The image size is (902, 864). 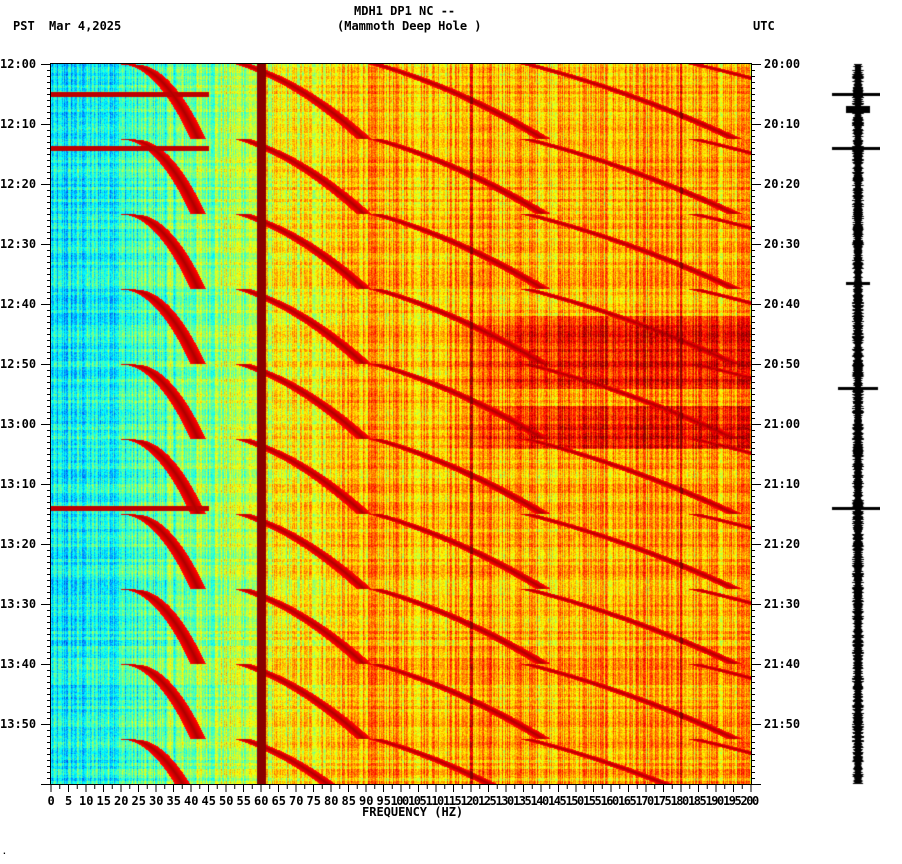 I want to click on date-label: Mar 4,2025, so click(x=85, y=26).